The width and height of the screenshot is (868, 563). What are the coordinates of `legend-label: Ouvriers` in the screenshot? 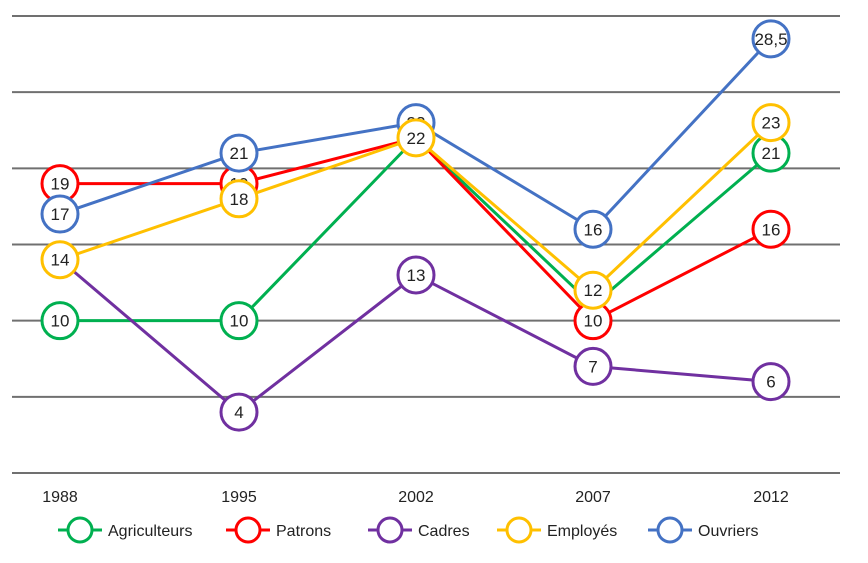 It's located at (728, 531).